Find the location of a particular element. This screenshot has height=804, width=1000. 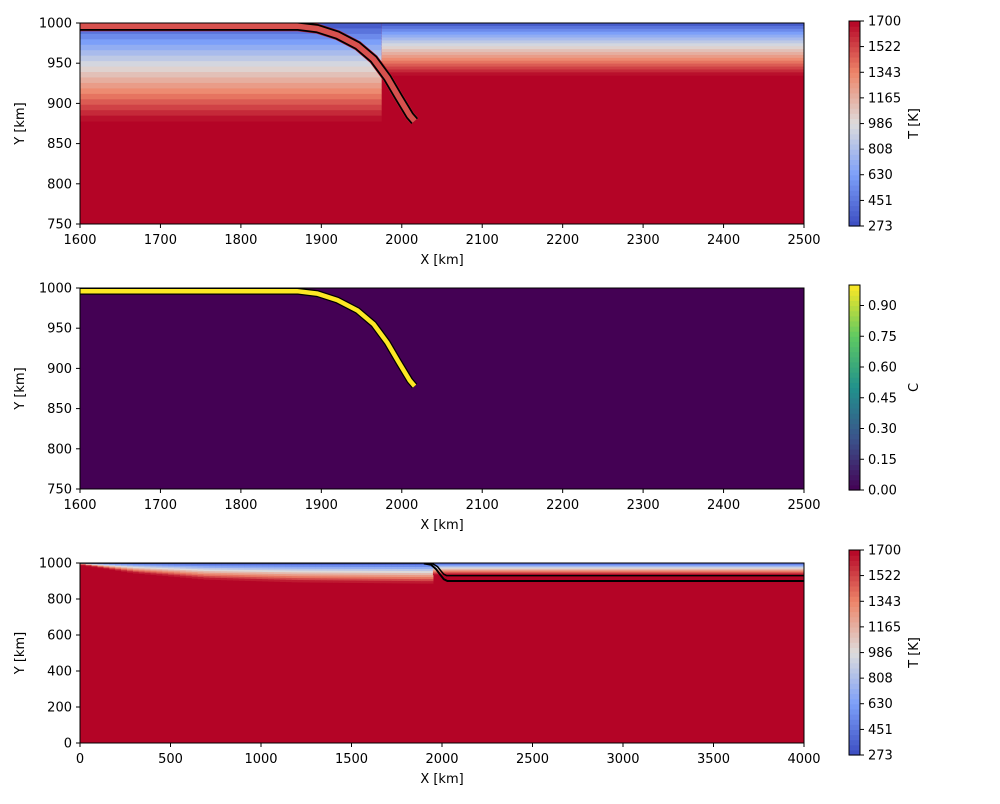

left-plate-band is located at coordinates (231, 31).